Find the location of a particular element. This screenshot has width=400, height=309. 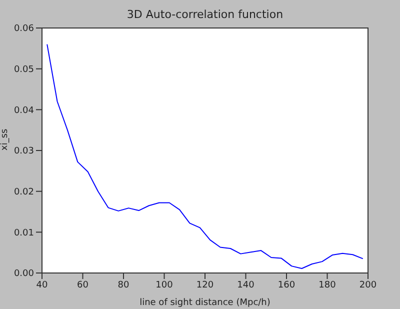

x-tick-label: 80 is located at coordinates (124, 285).